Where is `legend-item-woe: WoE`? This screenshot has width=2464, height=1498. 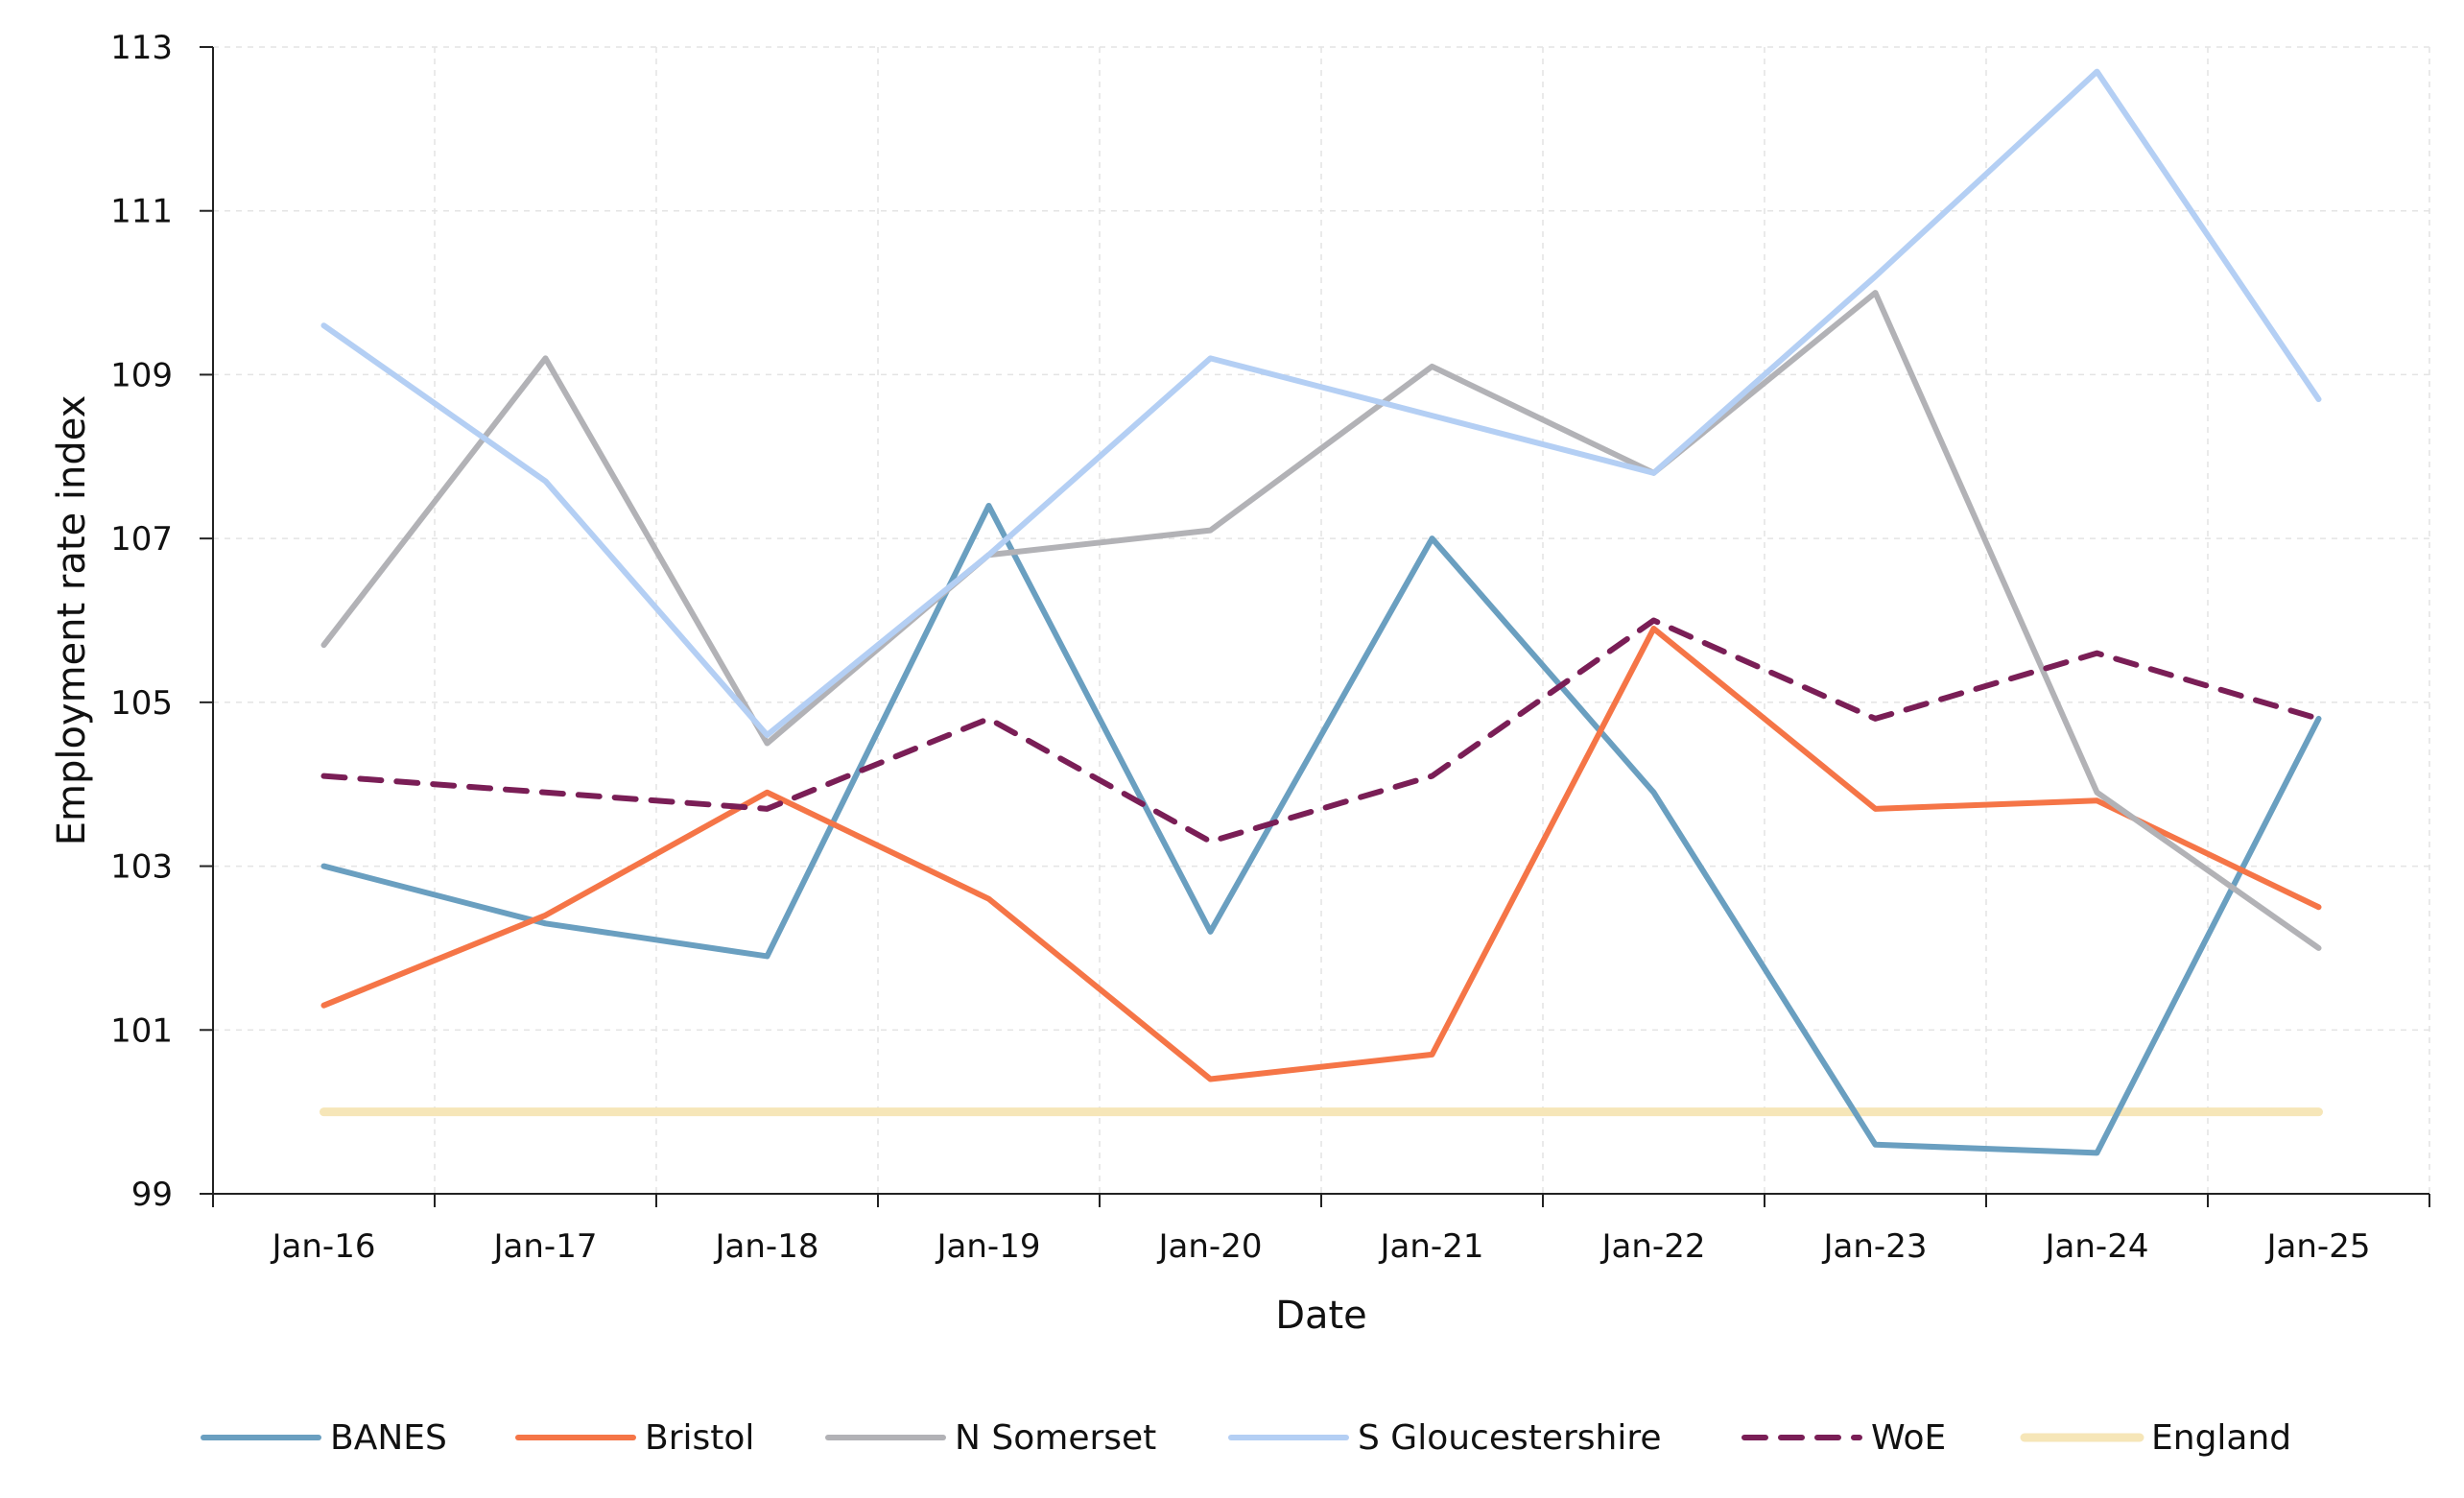 legend-item-woe: WoE is located at coordinates (1843, 1438).